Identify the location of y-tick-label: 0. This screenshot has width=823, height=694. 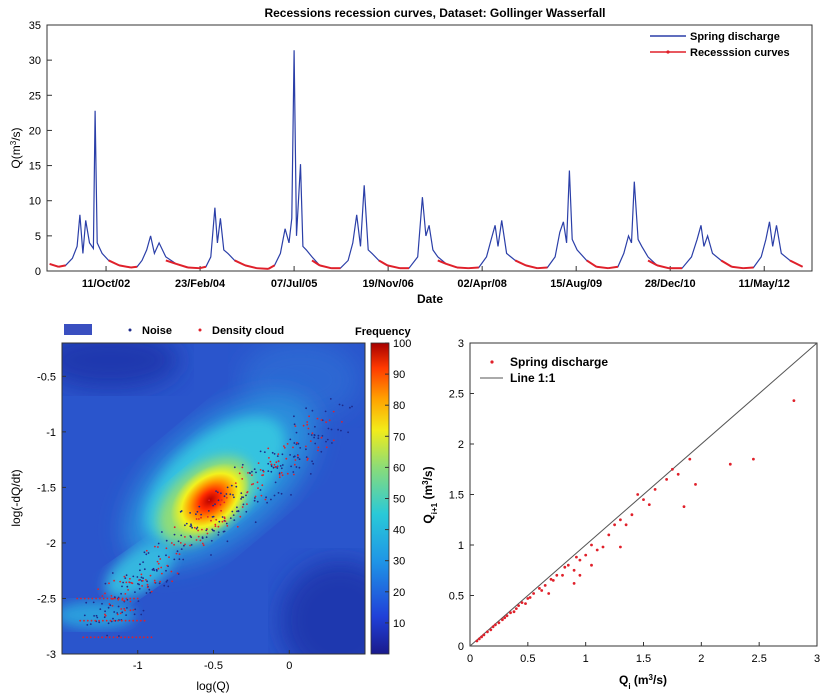
(461, 647).